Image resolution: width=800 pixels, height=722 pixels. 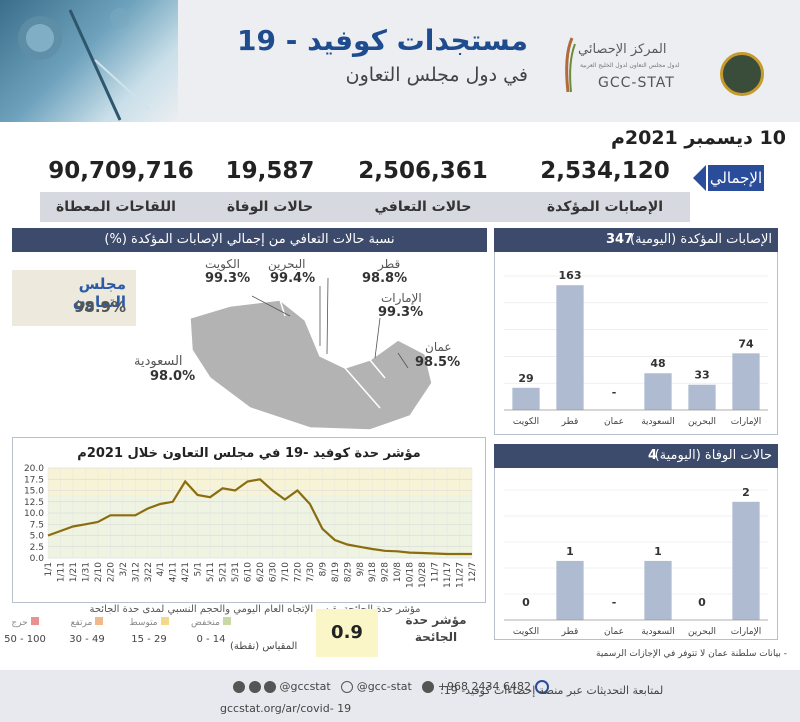 I want to click on instagram-icon, so click(x=270, y=687).